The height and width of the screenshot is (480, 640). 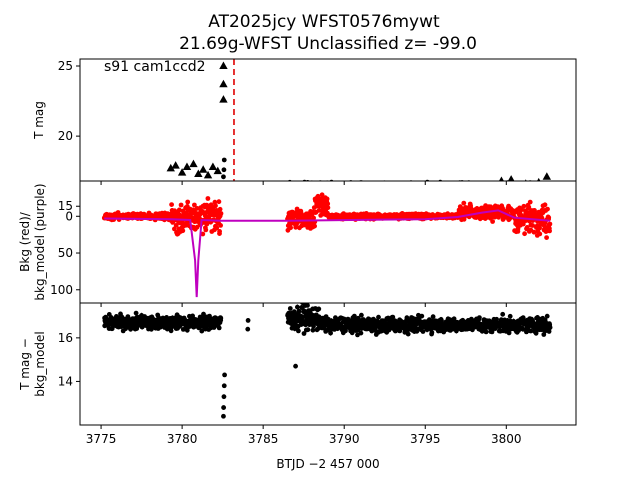 I want to click on upper-limit-marker, so click(x=175, y=165).